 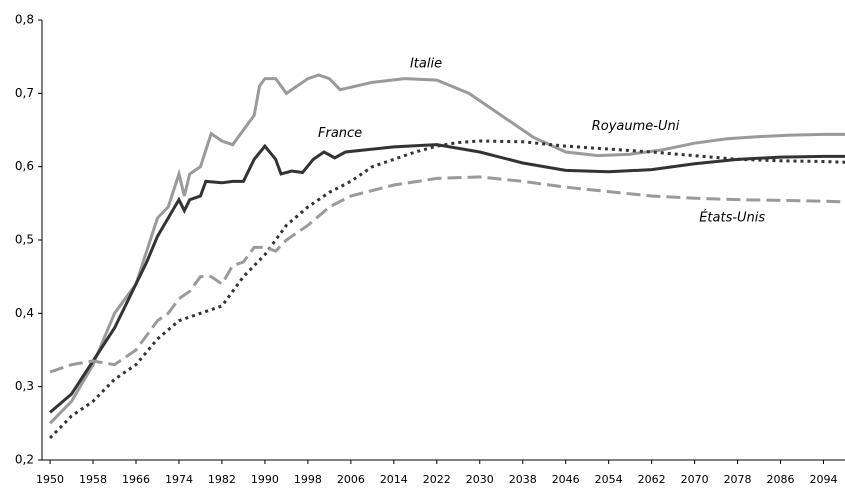 What do you see at coordinates (824, 479) in the screenshot?
I see `x-tick-label: 2094` at bounding box center [824, 479].